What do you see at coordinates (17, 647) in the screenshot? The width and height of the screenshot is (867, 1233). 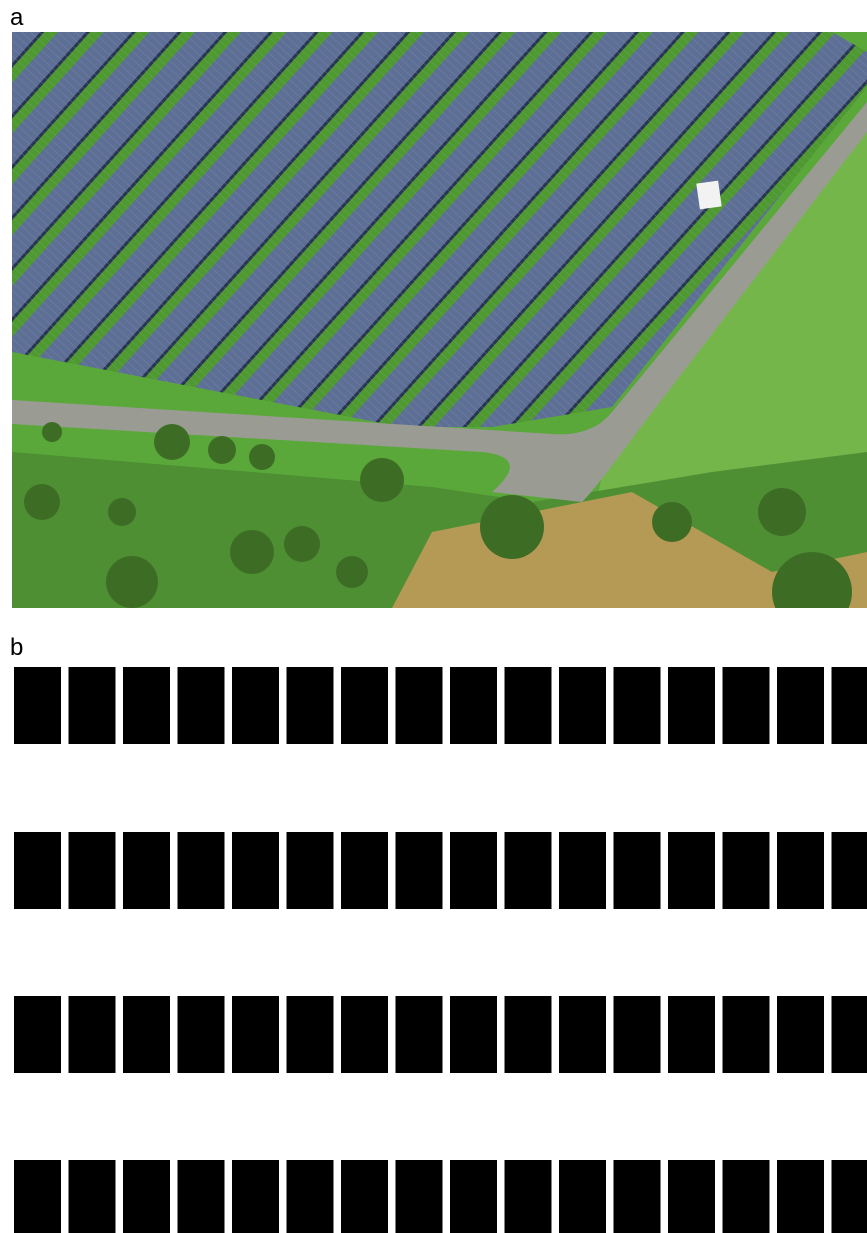 I see `panel-label: b` at bounding box center [17, 647].